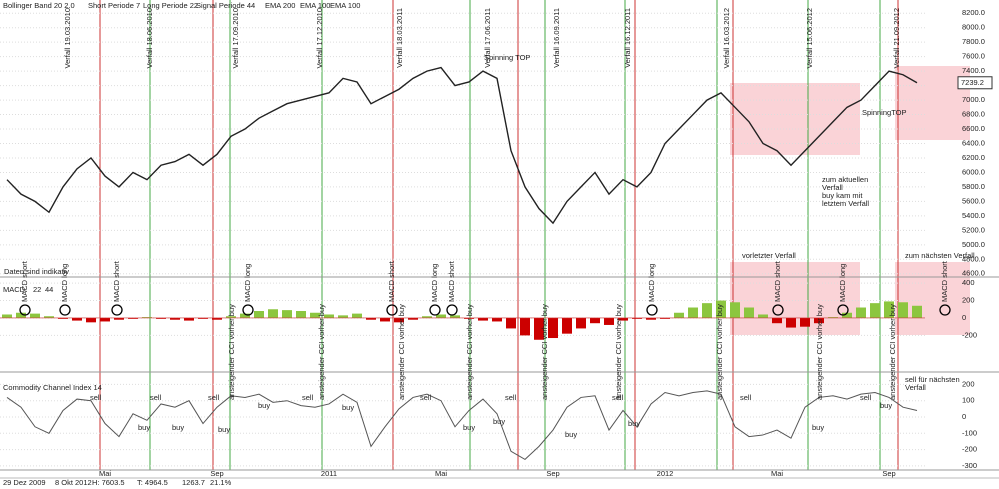 This screenshot has height=489, width=999. What do you see at coordinates (14, 289) in the screenshot?
I see `macd-name: MACD` at bounding box center [14, 289].